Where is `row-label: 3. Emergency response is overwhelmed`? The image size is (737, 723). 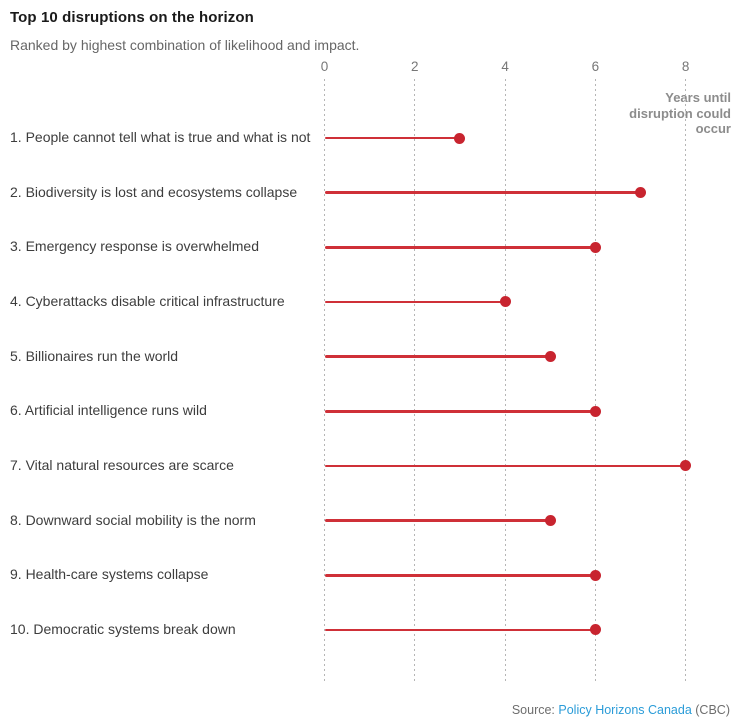 row-label: 3. Emergency response is overwhelmed is located at coordinates (135, 246).